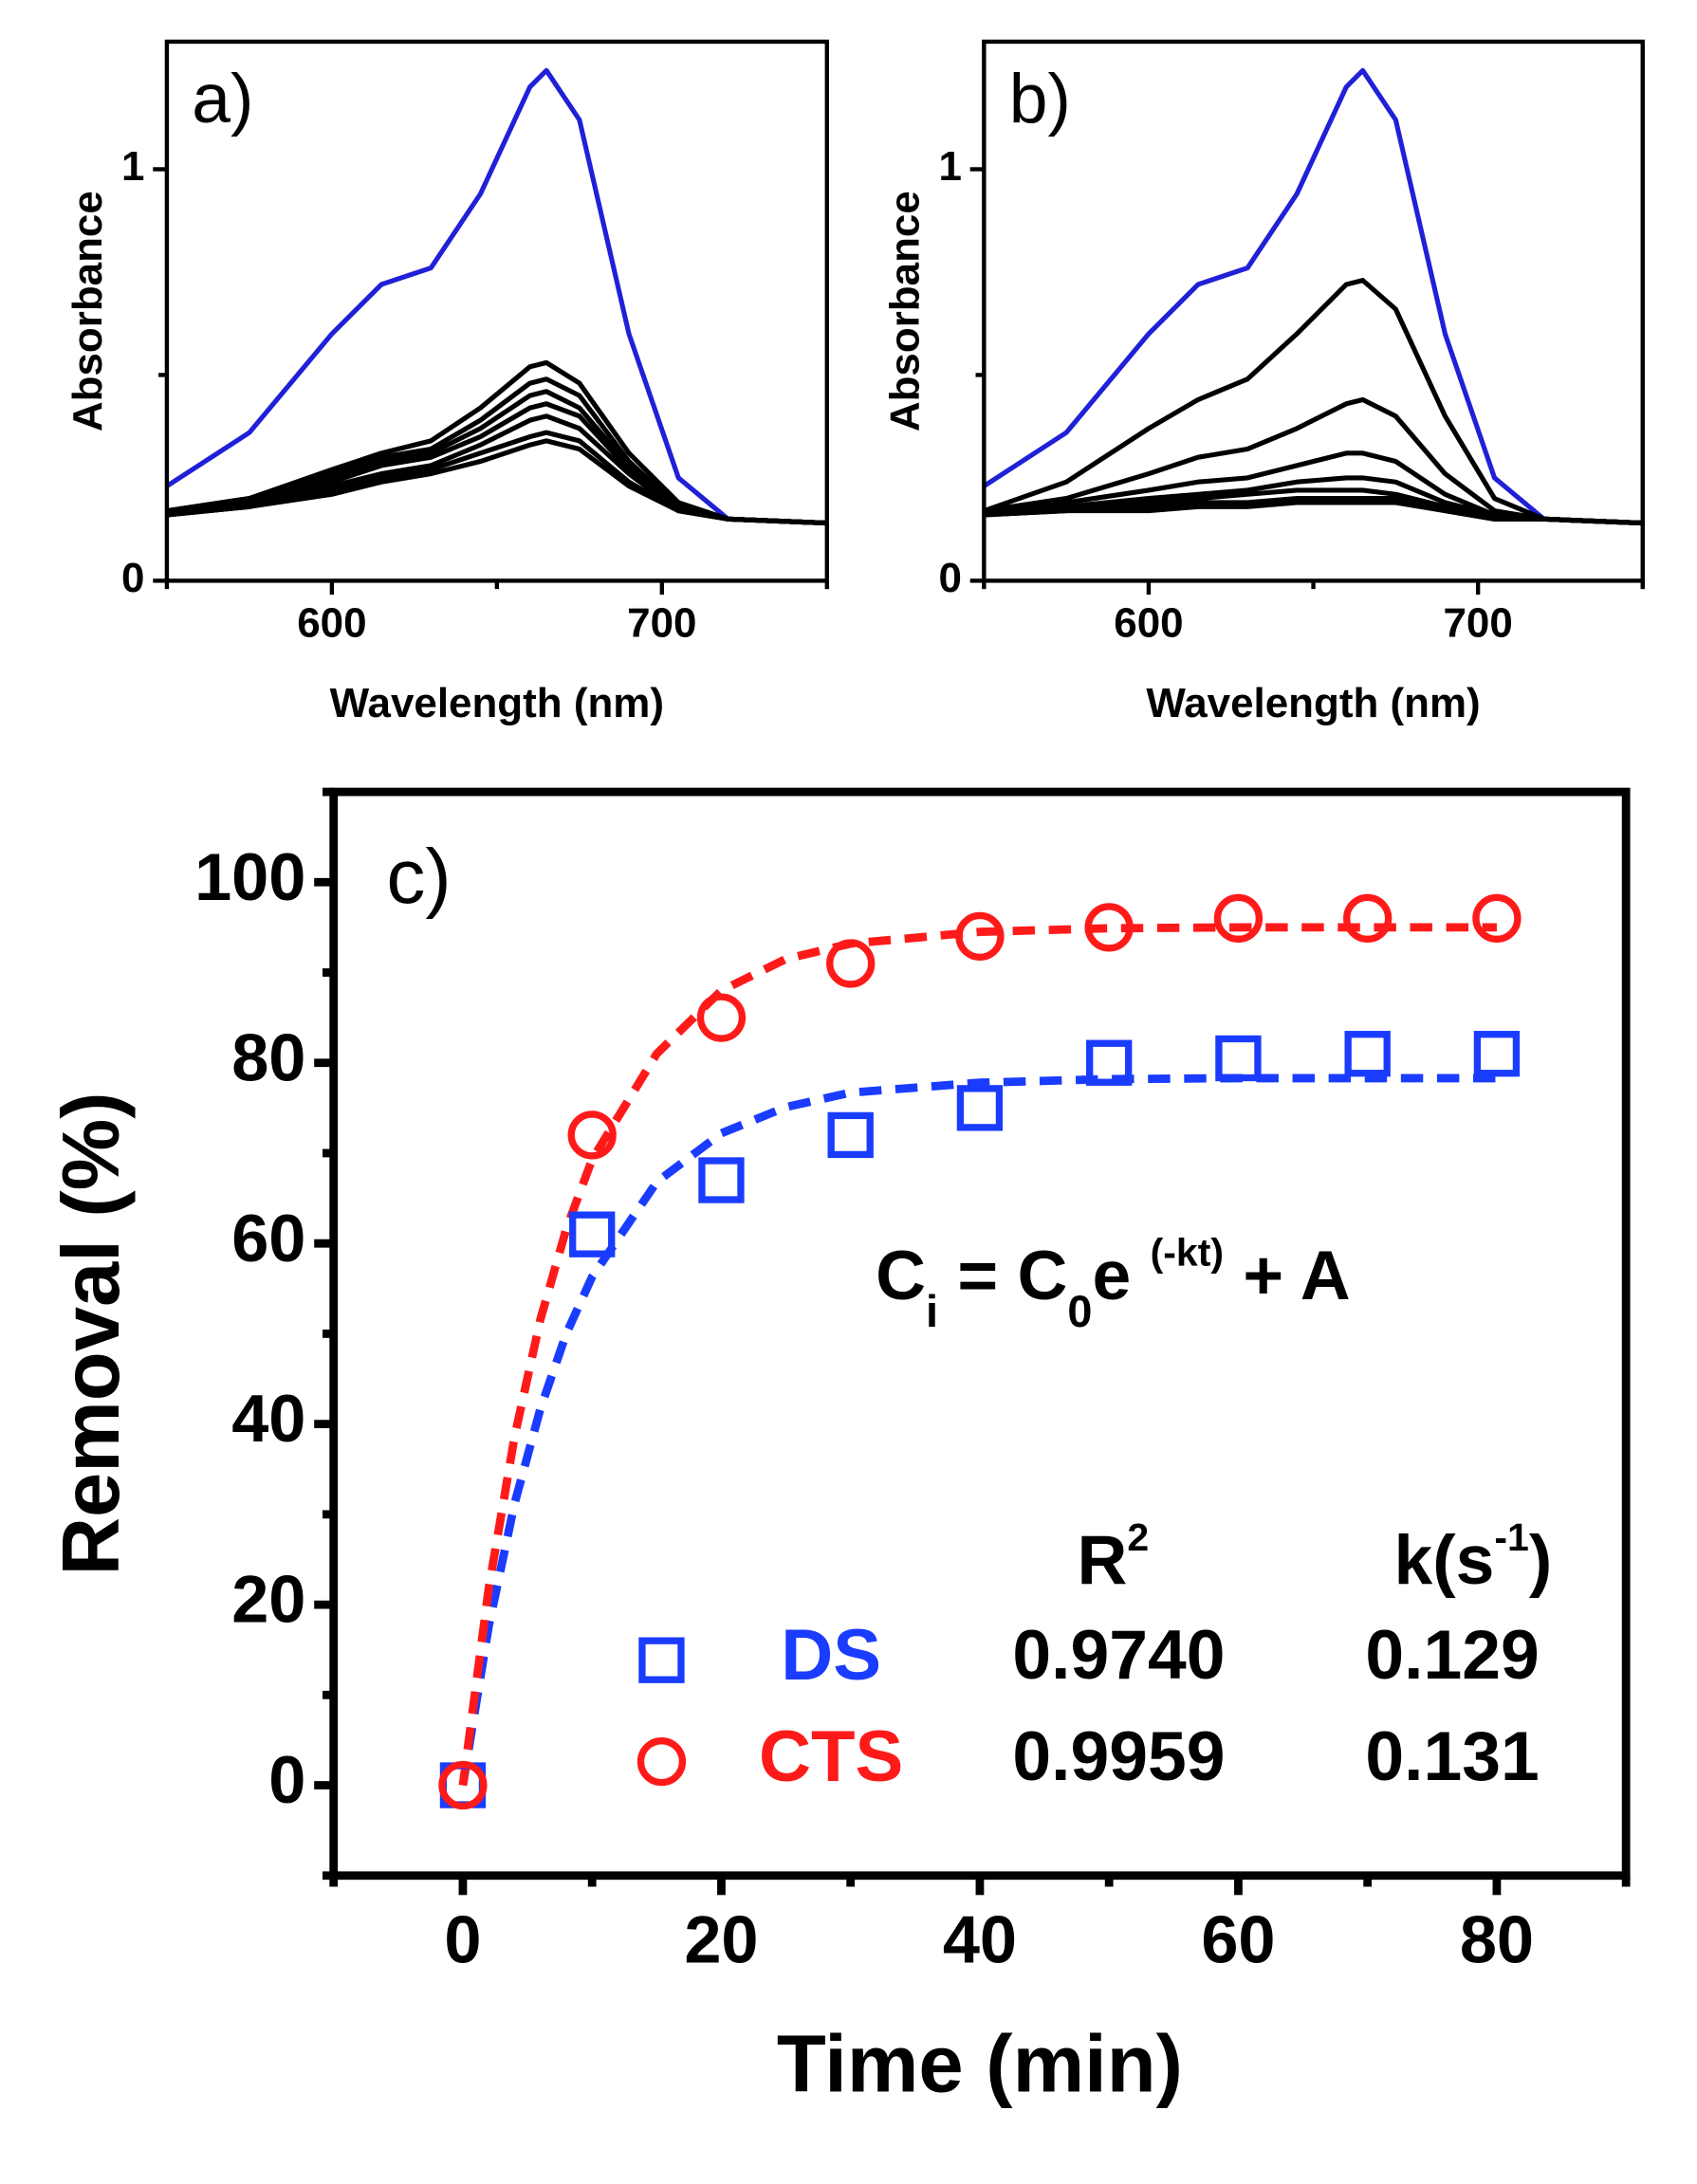 This screenshot has height=2184, width=1697. What do you see at coordinates (222, 99) in the screenshot?
I see `panel-label: a)` at bounding box center [222, 99].